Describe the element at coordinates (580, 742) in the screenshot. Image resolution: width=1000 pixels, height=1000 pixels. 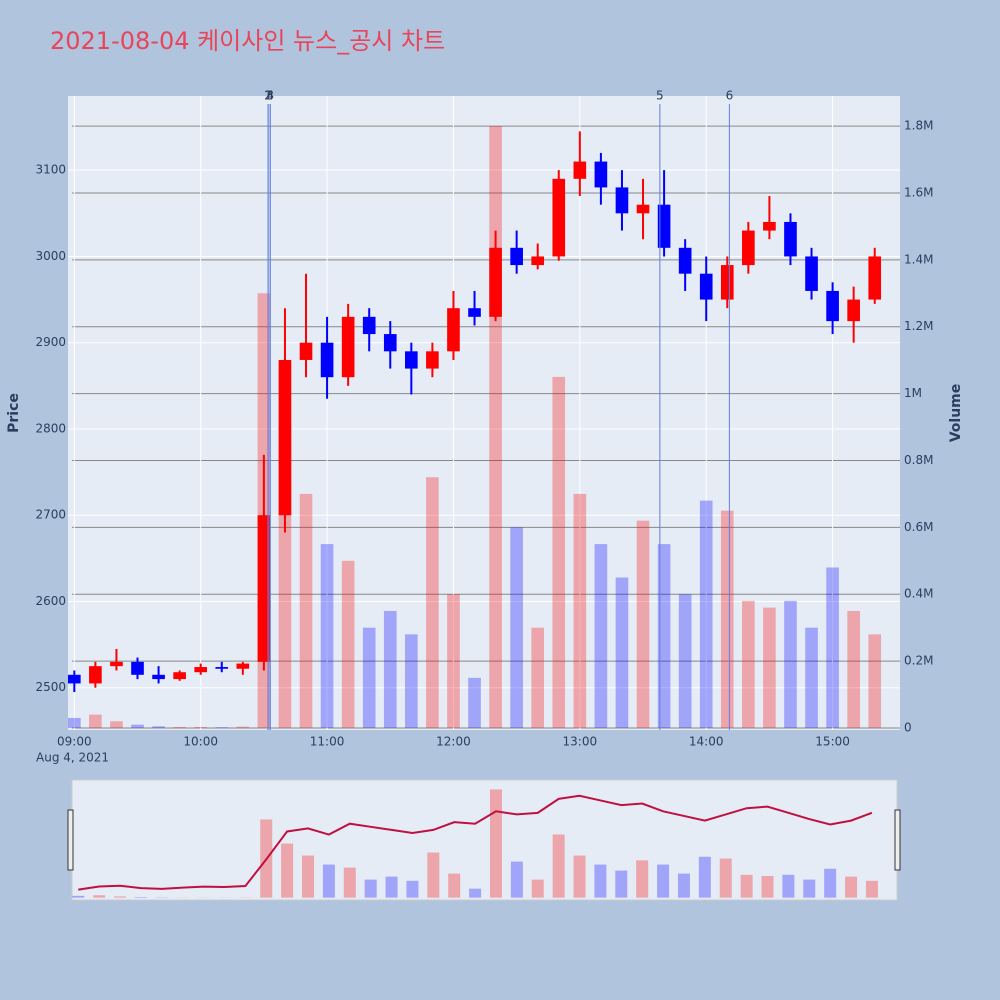
I see `x-tick-label: 13:00` at that location.